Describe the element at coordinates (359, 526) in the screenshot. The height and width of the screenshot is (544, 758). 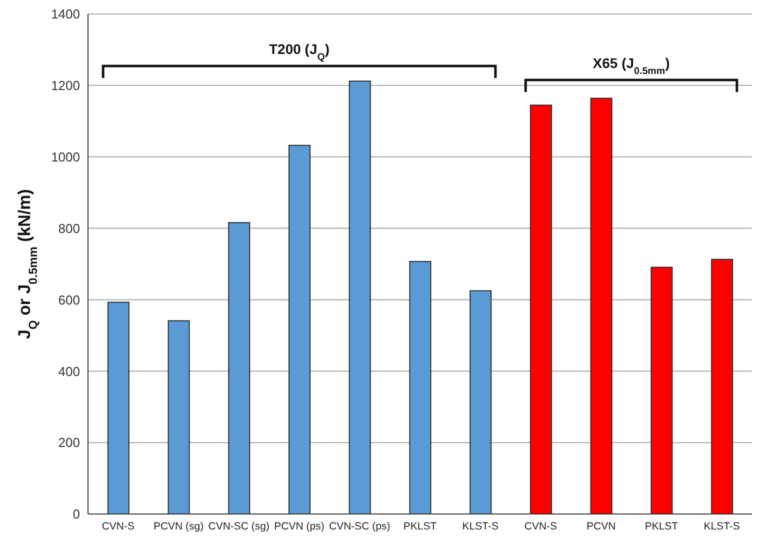
I see `x-tick-label: CVN-SC (ps)` at that location.